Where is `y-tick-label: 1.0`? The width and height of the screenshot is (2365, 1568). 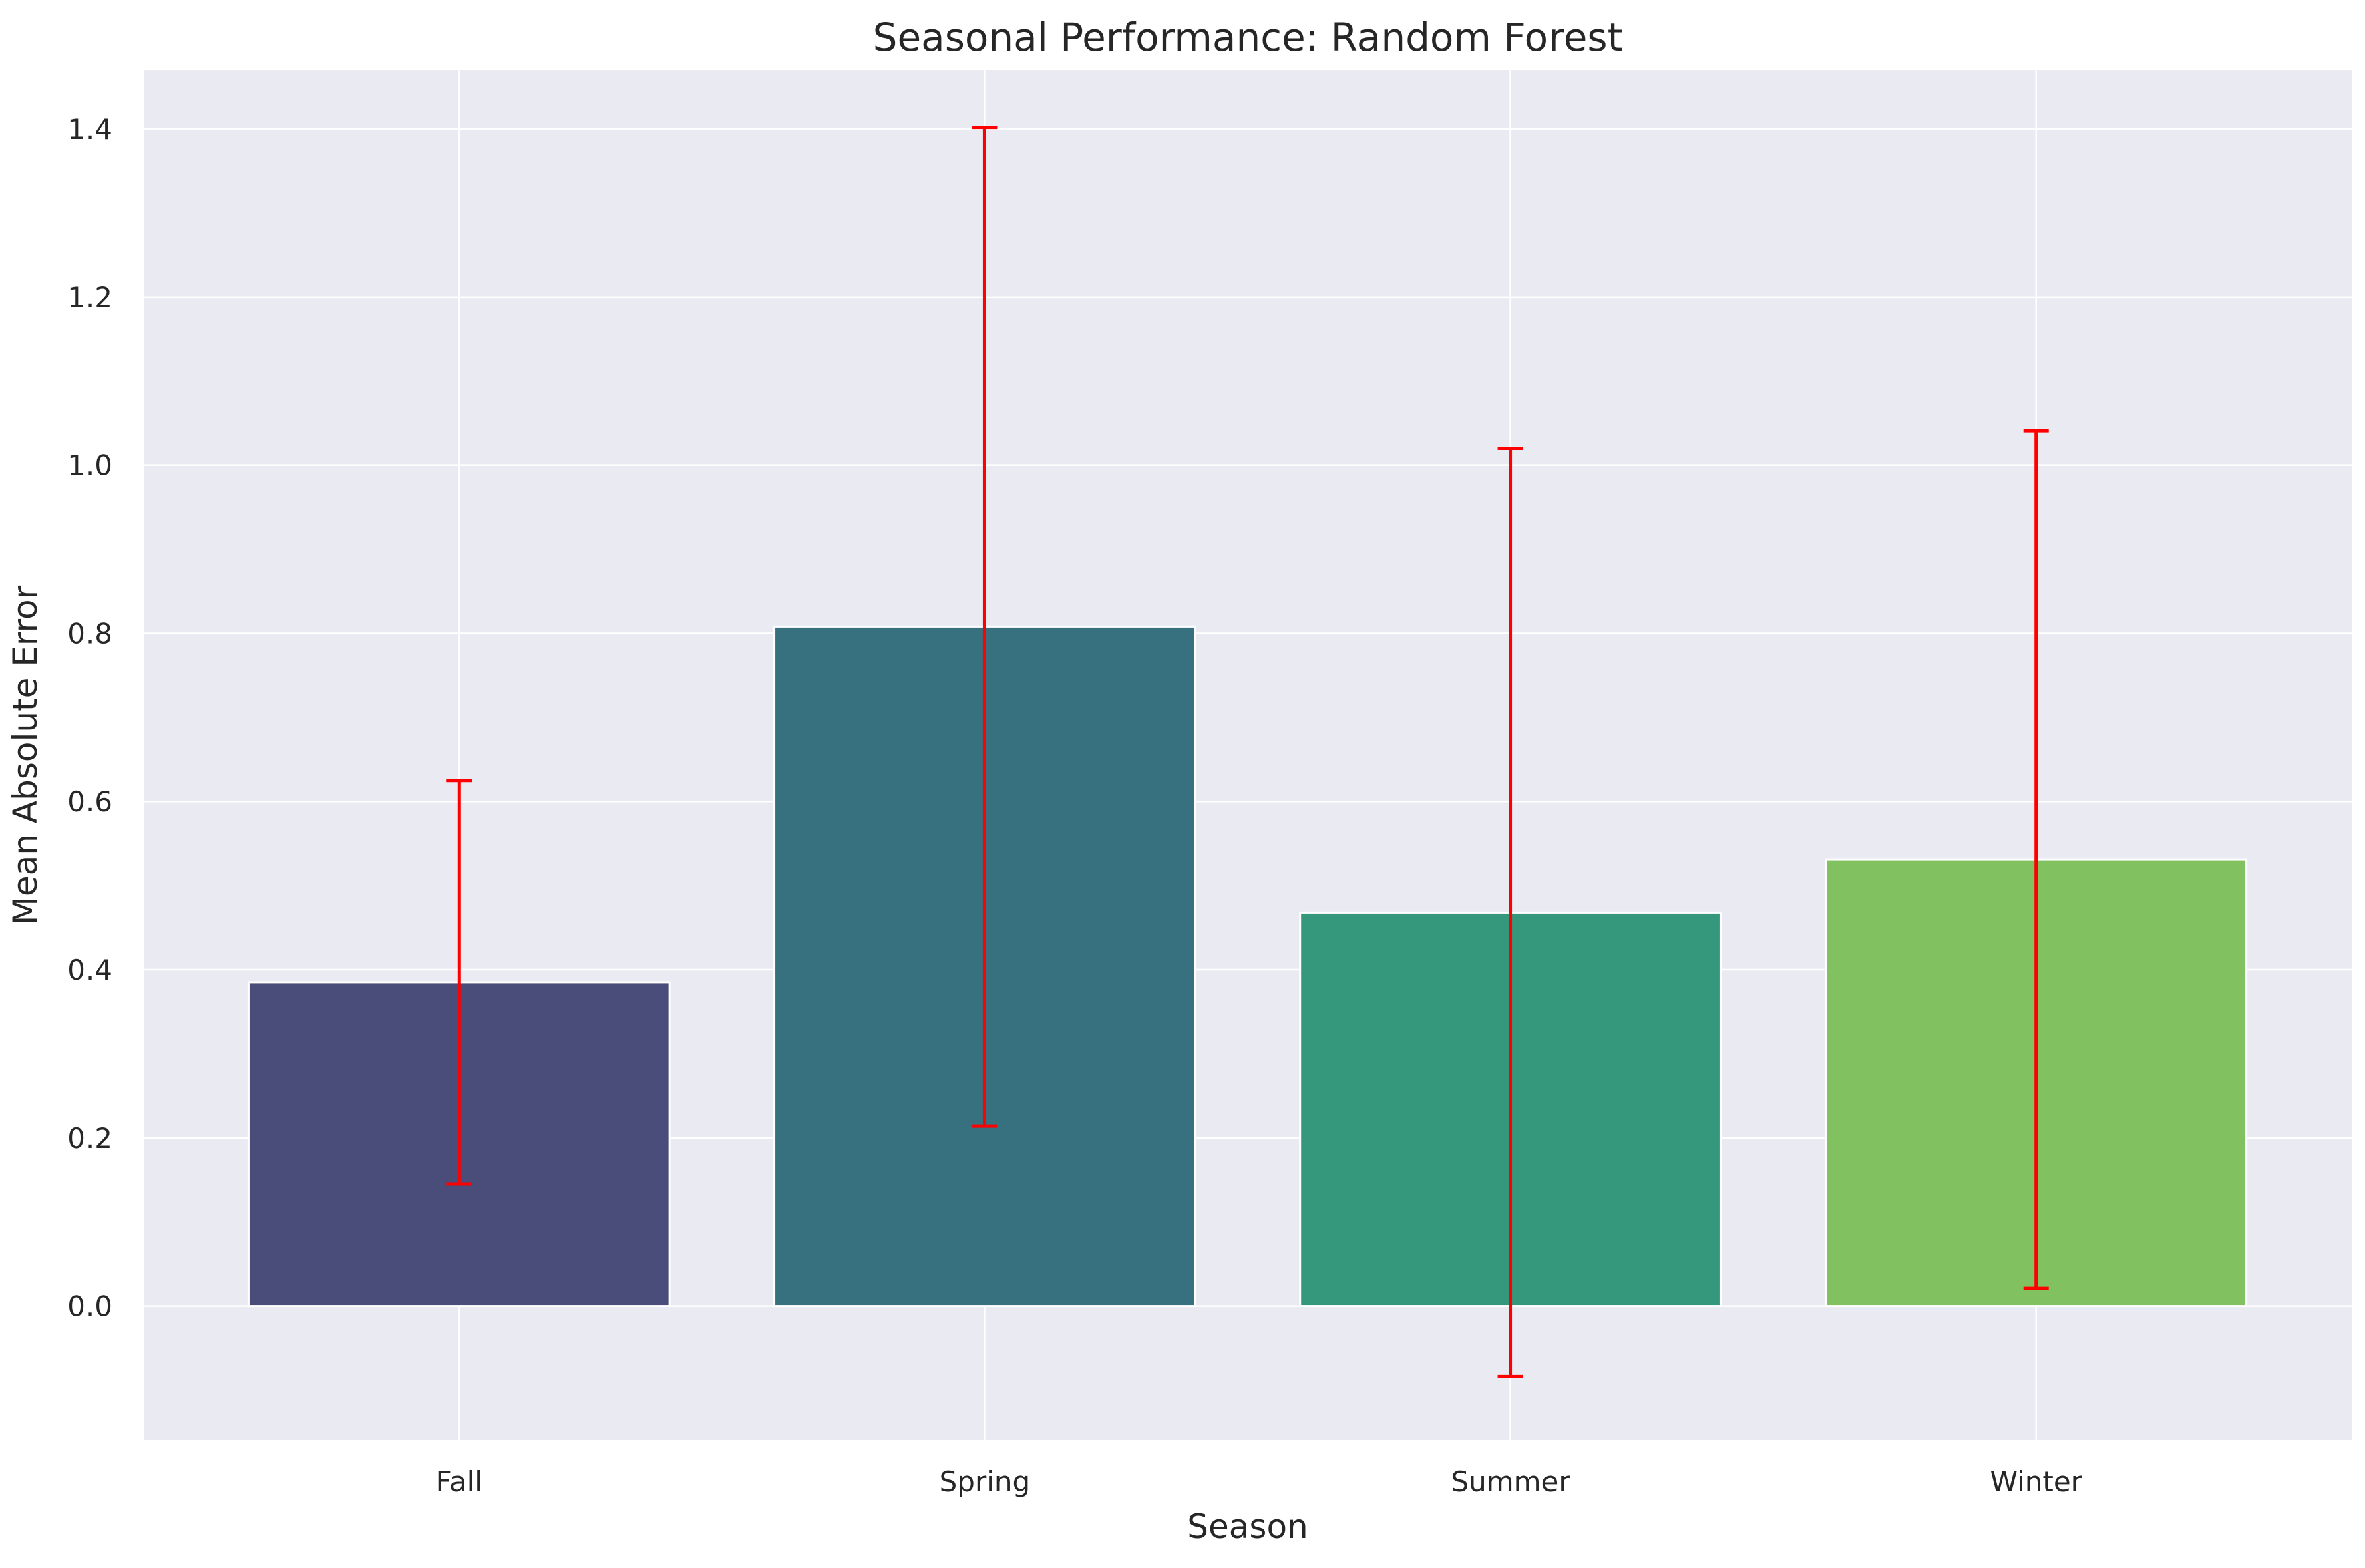 y-tick-label: 1.0 is located at coordinates (89, 465).